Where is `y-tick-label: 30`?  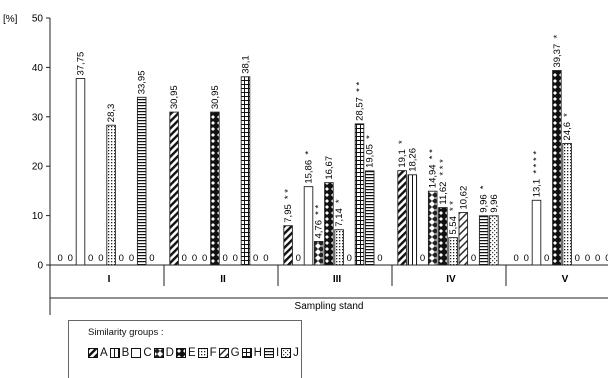
y-tick-label: 30 is located at coordinates (38, 117).